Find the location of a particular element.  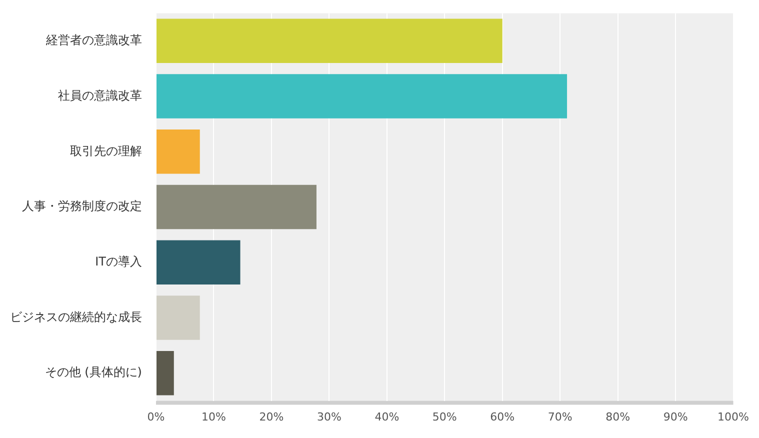

x-tick-label: 100% is located at coordinates (734, 417).